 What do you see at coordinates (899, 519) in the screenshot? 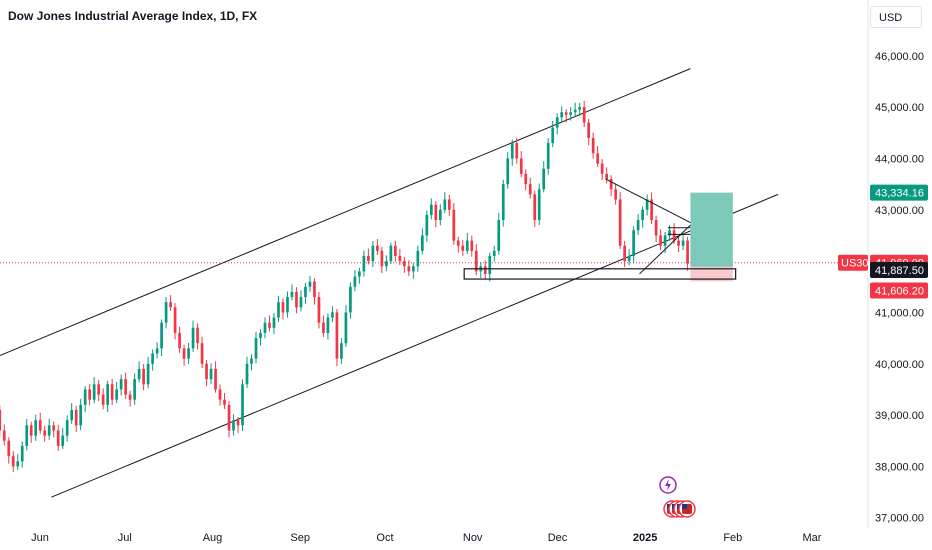
I see `price-tick-label: 37,000.00` at bounding box center [899, 519].